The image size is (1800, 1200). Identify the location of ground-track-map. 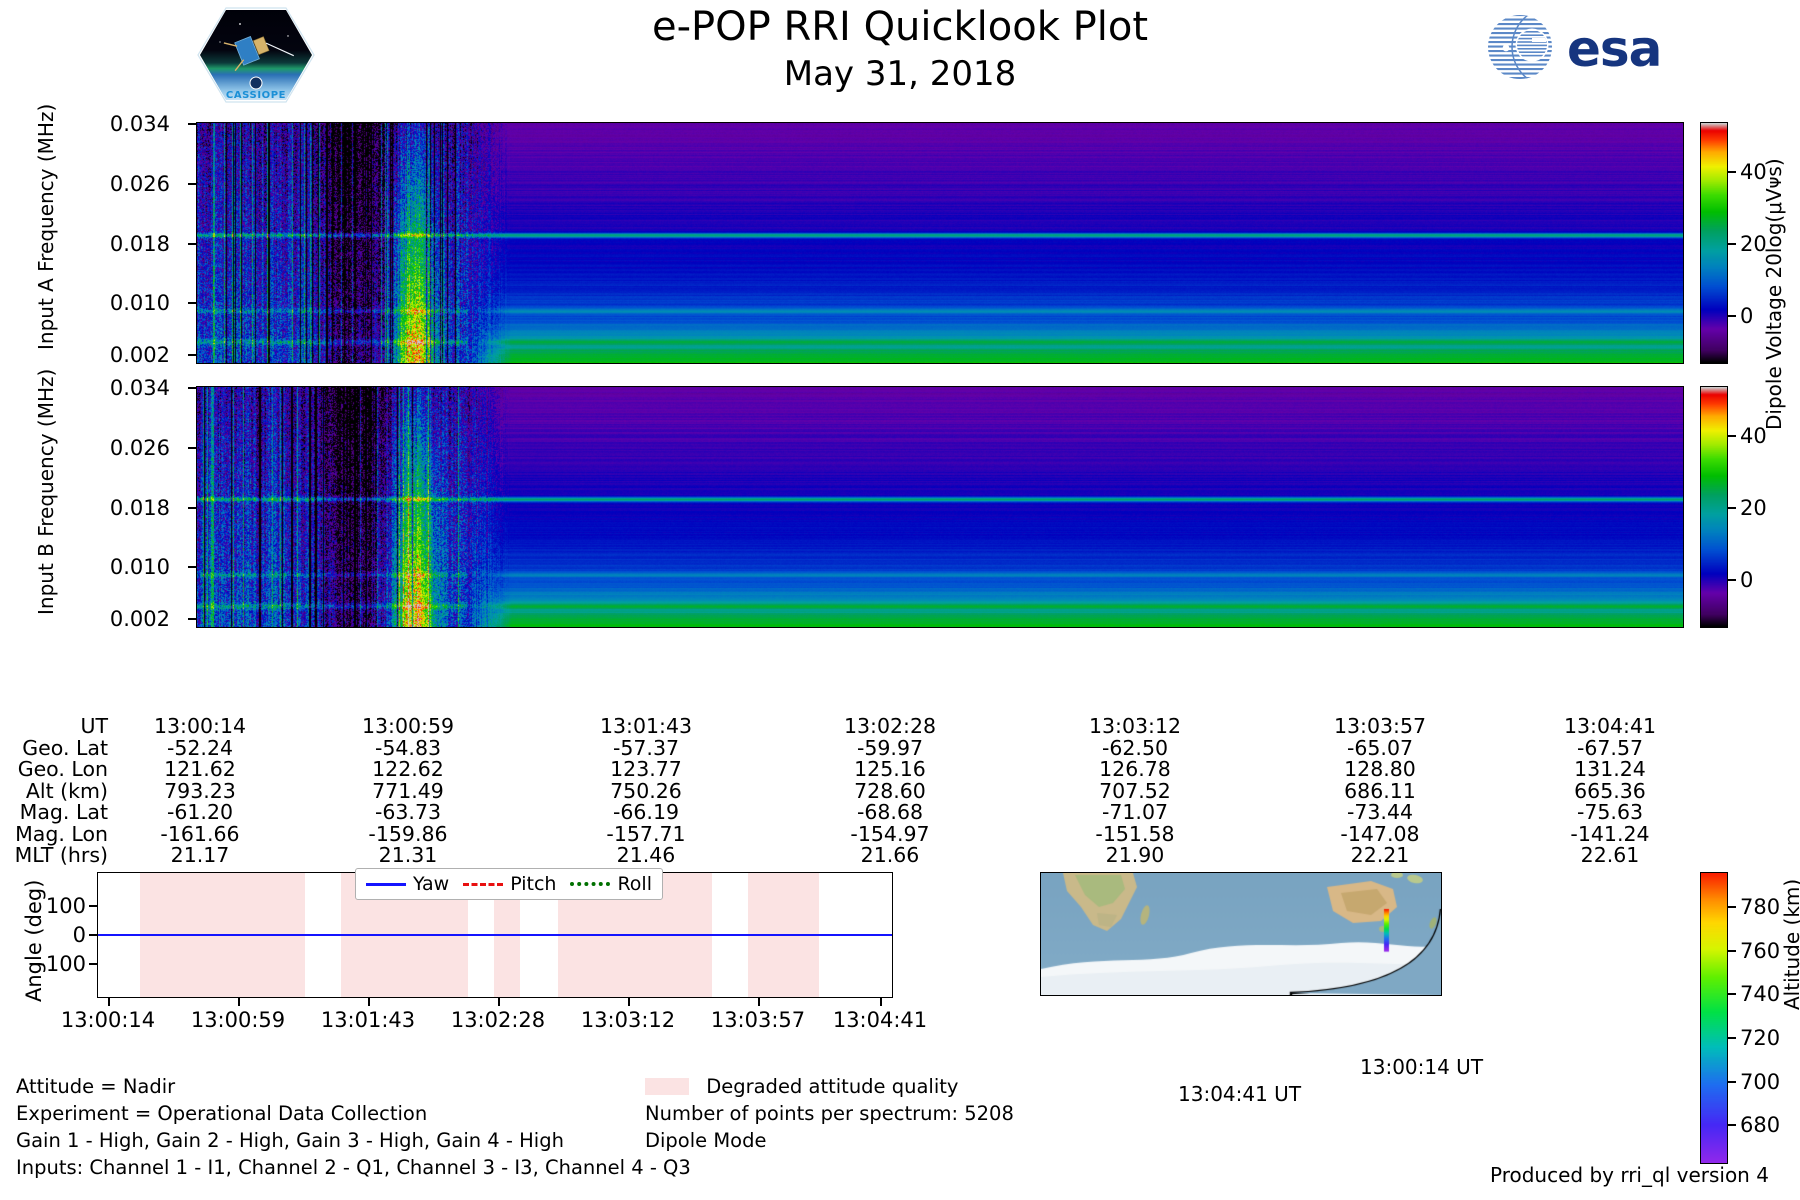
(1241, 934).